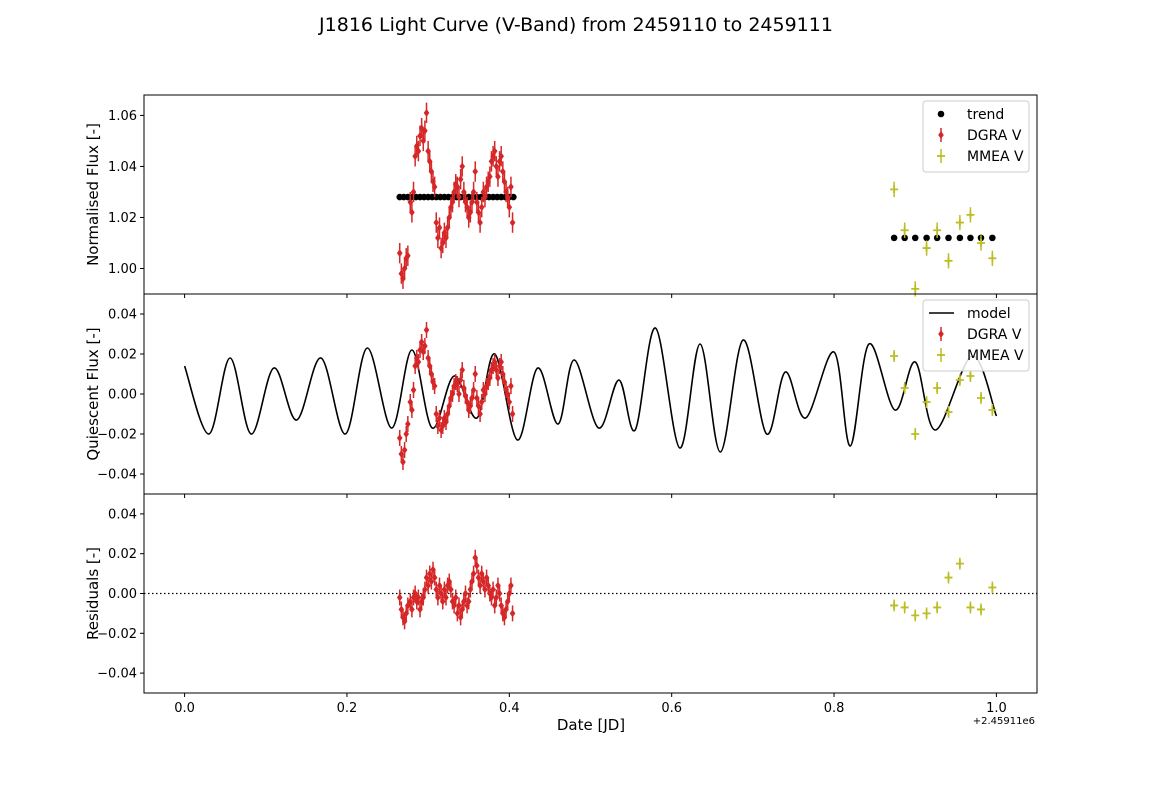 The width and height of the screenshot is (1152, 796). Describe the element at coordinates (456, 589) in the screenshot. I see `series-dgra-v` at that location.